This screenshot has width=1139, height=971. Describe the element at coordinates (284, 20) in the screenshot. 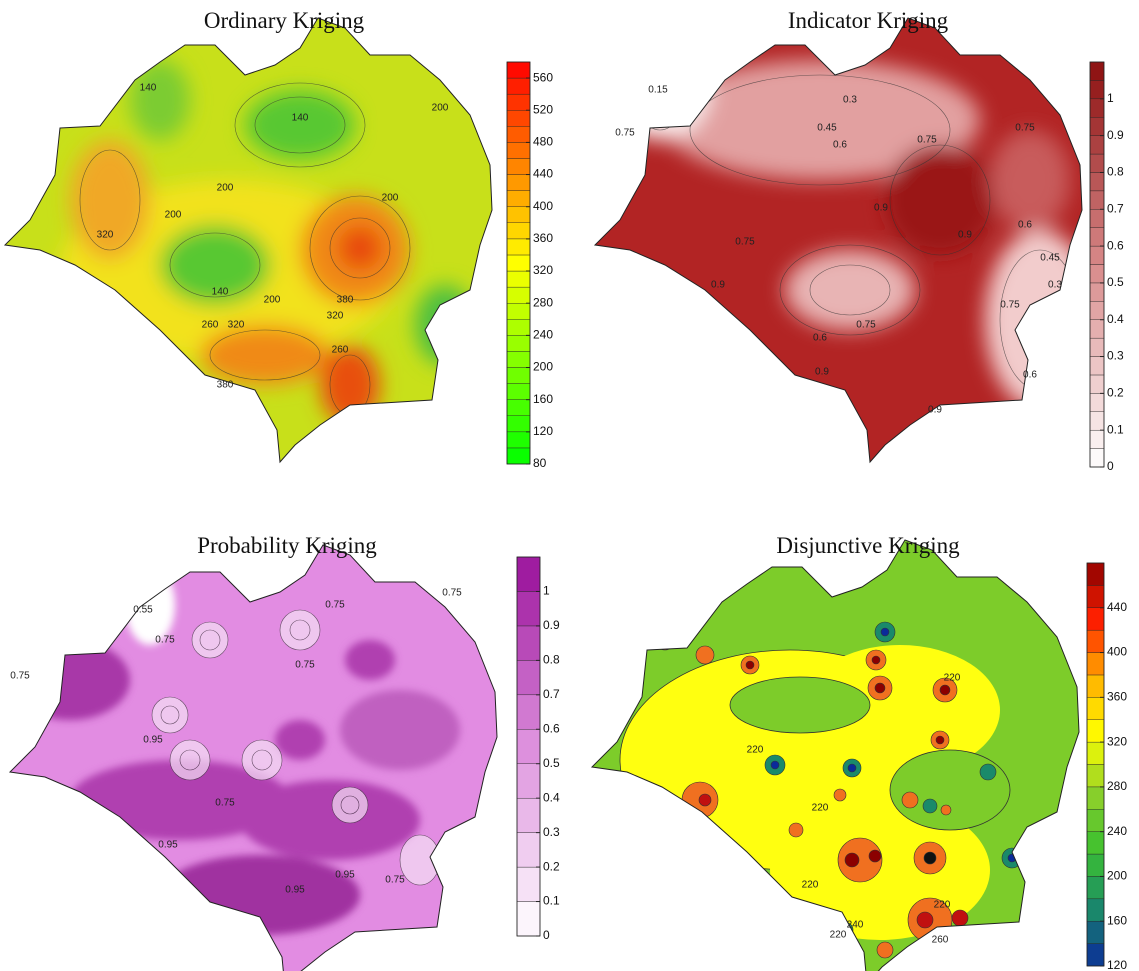

I see `panel-title: Ordinary Kriging` at that location.